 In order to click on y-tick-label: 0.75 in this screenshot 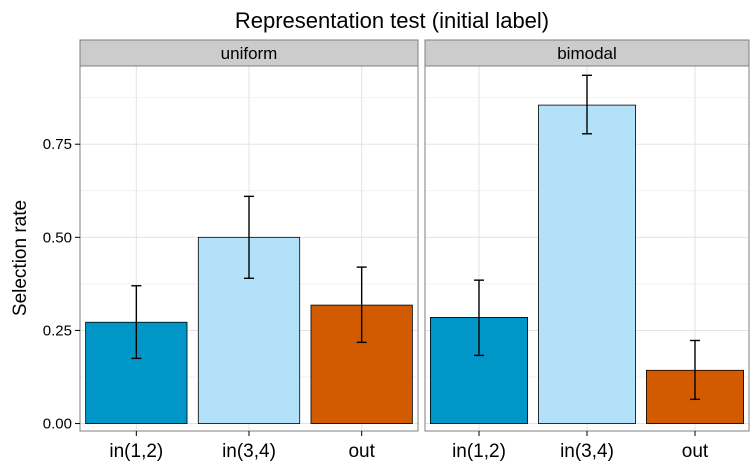, I will do `click(57, 144)`.